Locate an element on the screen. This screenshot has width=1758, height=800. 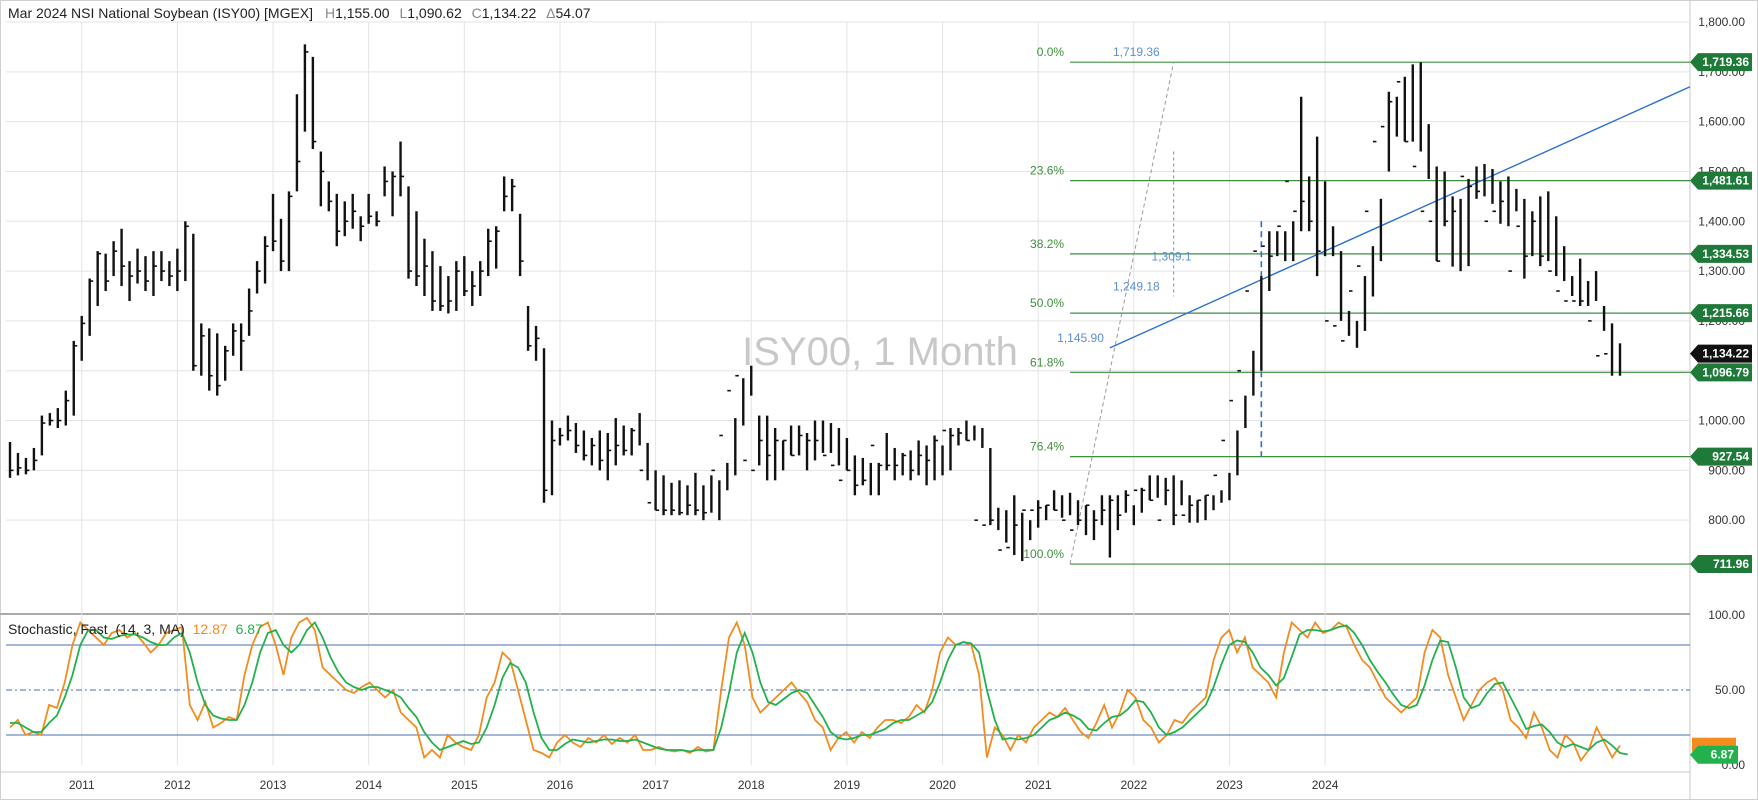
price-tick-label: 1,800.00 is located at coordinates (1721, 22).